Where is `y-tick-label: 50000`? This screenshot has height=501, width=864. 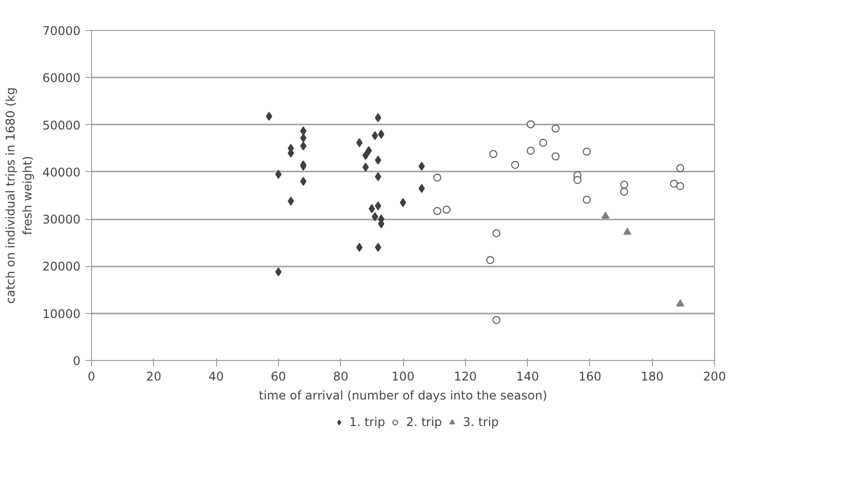
y-tick-label: 50000 is located at coordinates (61, 125).